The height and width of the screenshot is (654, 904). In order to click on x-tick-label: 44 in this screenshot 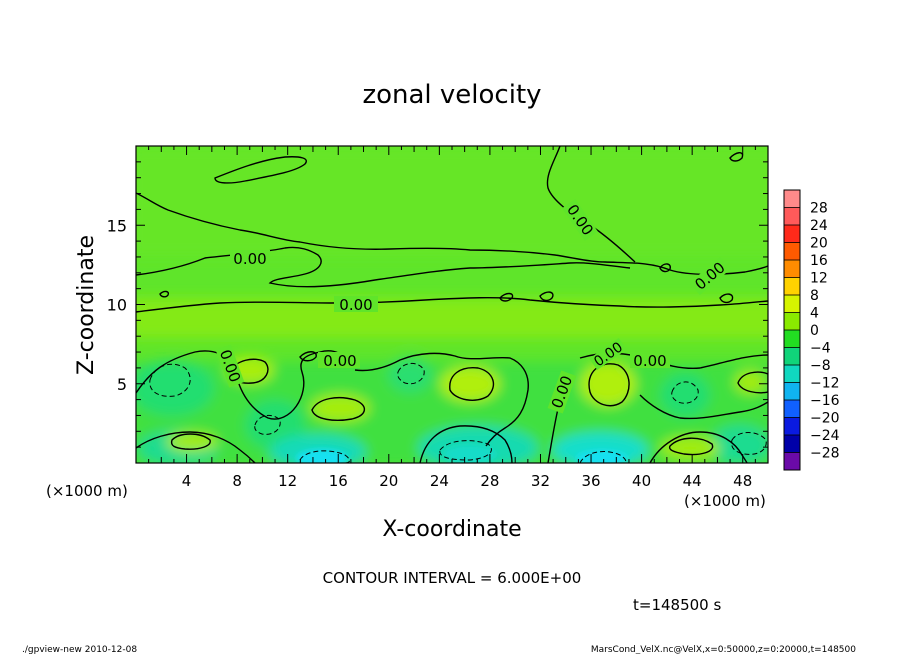, I will do `click(692, 481)`.